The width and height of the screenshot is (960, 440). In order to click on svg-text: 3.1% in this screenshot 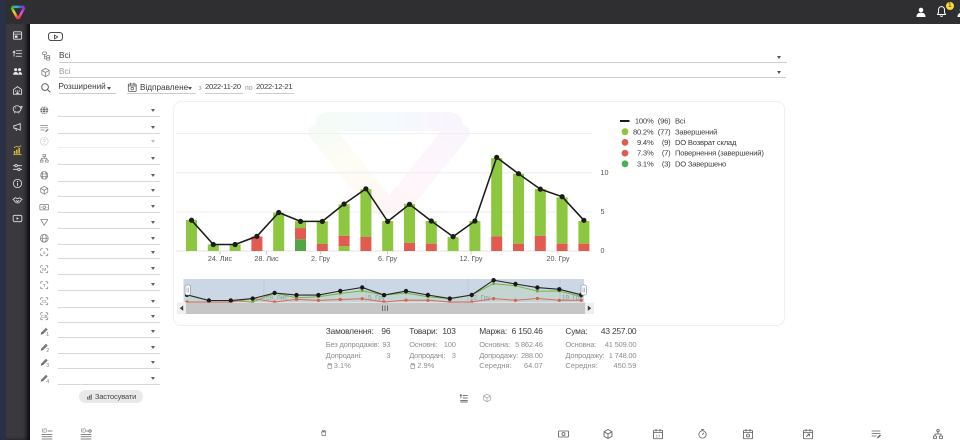, I will do `click(645, 163)`.